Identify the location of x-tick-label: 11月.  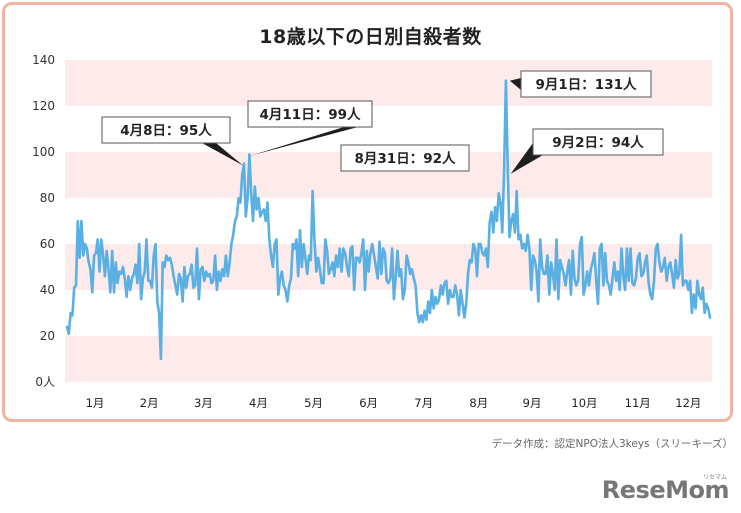
(638, 403).